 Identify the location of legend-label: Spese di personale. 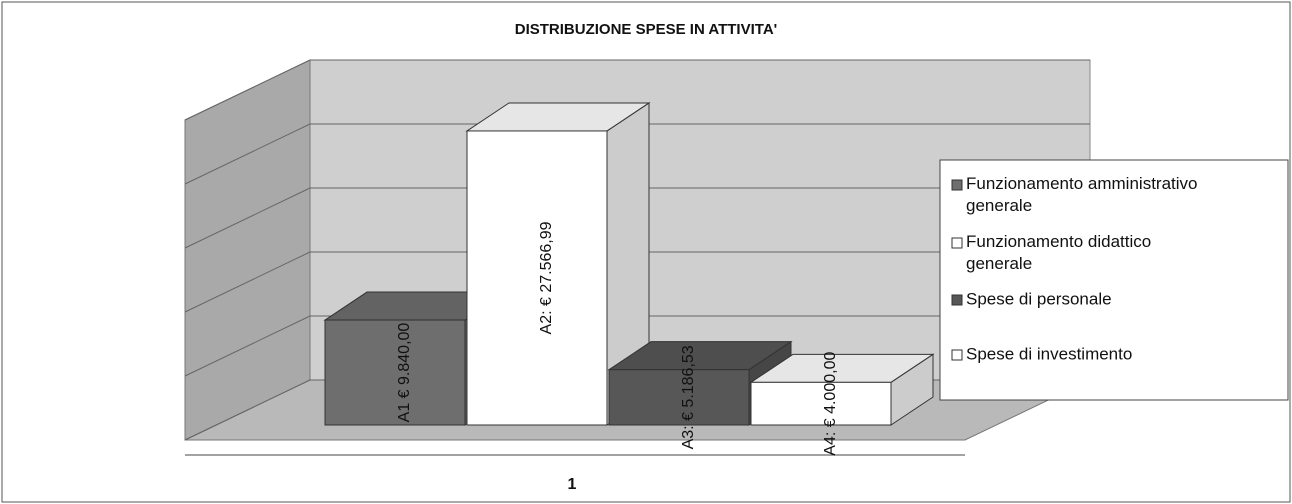
(1039, 298).